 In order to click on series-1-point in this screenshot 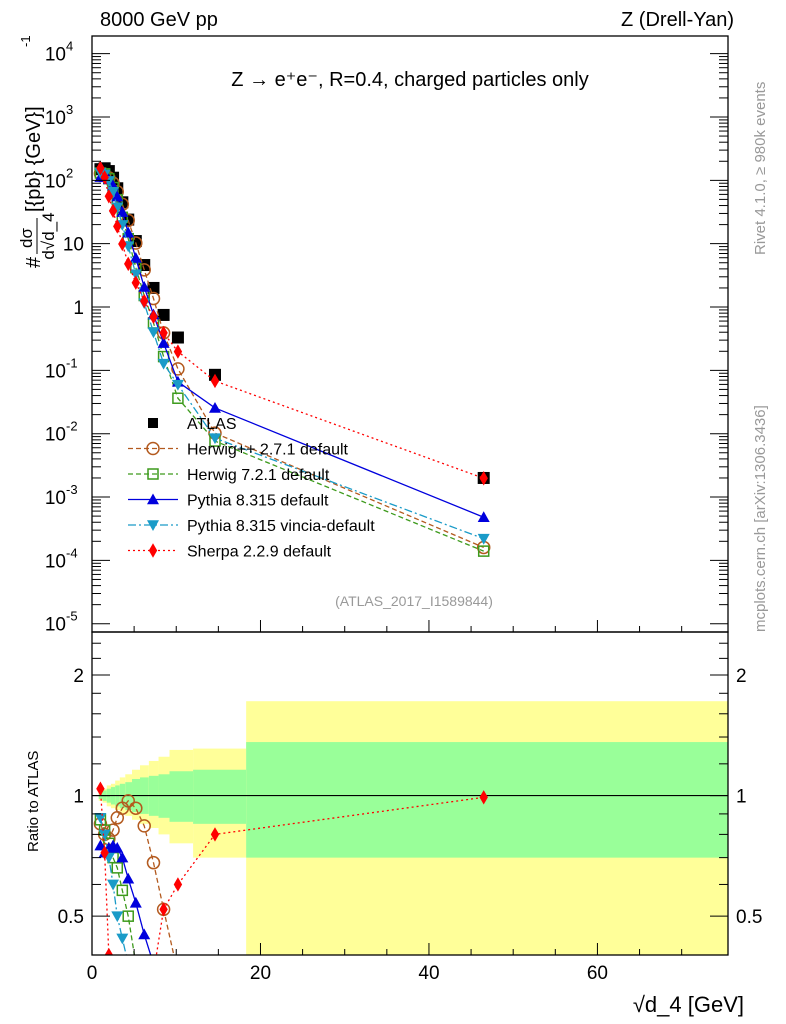, I will do `click(178, 398)`.